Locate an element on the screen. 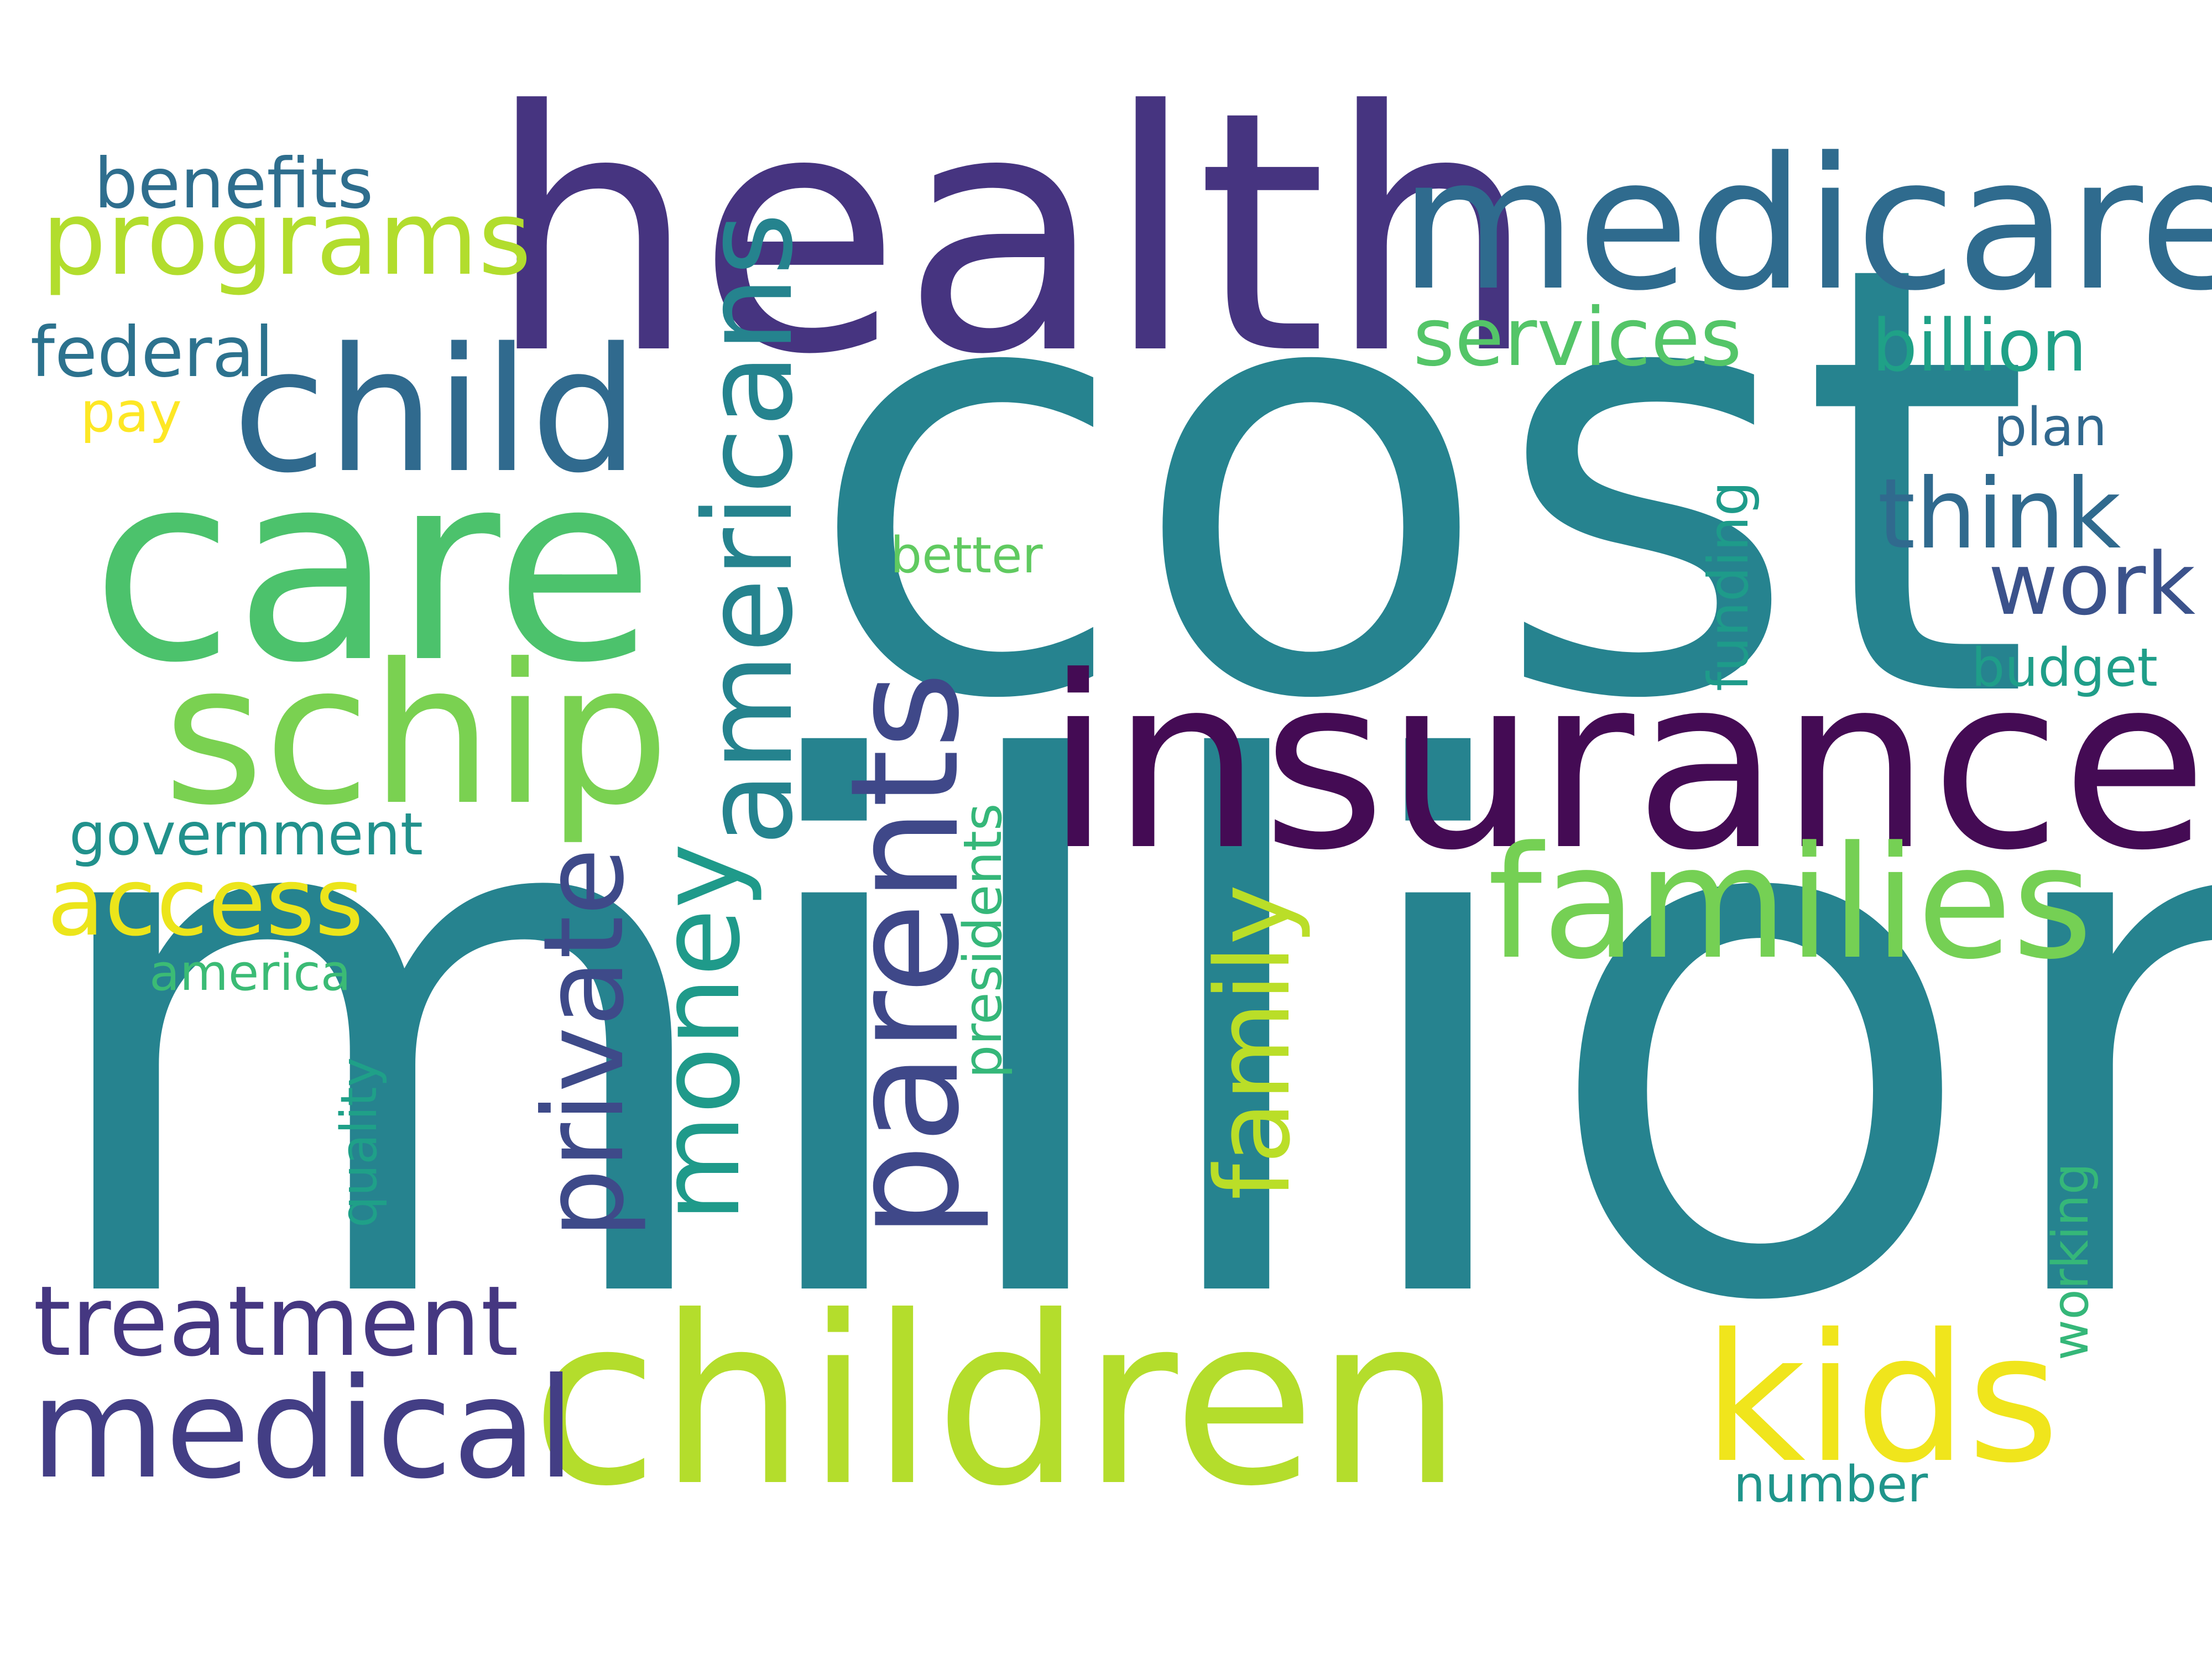  word-medicare: medicare is located at coordinates (1806, 225).